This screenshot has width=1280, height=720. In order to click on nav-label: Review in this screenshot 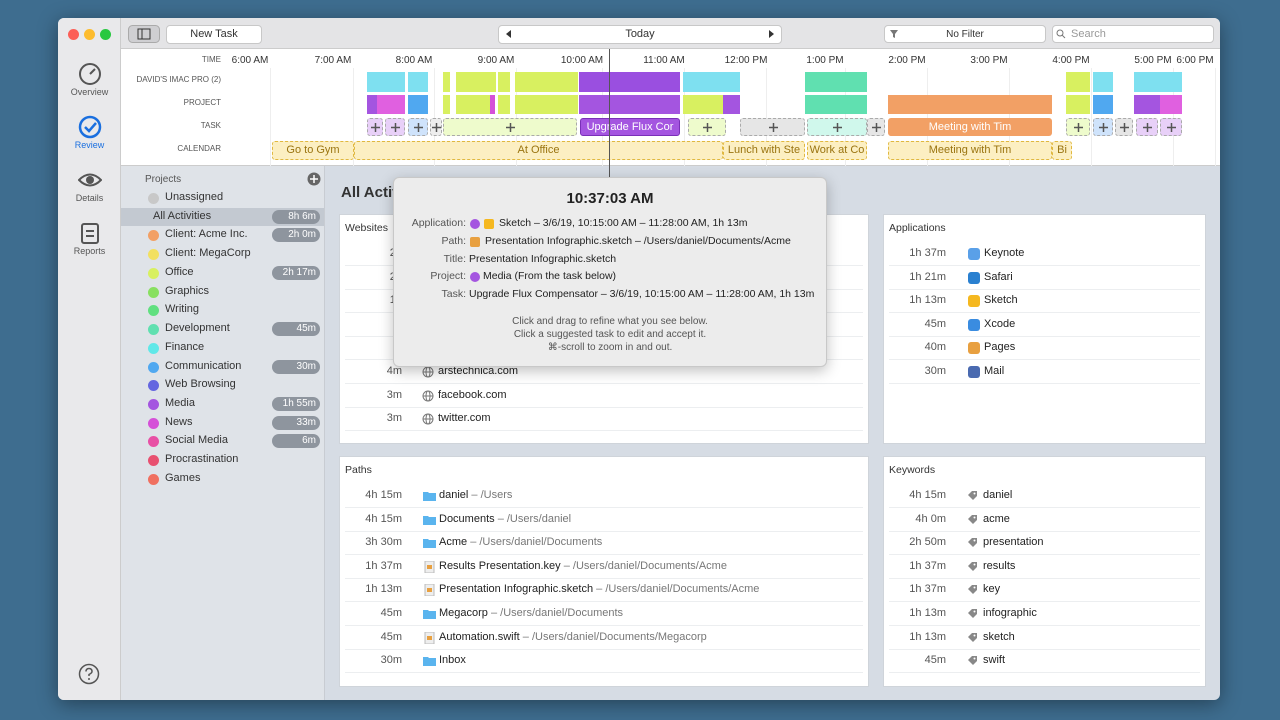, I will do `click(89, 145)`.